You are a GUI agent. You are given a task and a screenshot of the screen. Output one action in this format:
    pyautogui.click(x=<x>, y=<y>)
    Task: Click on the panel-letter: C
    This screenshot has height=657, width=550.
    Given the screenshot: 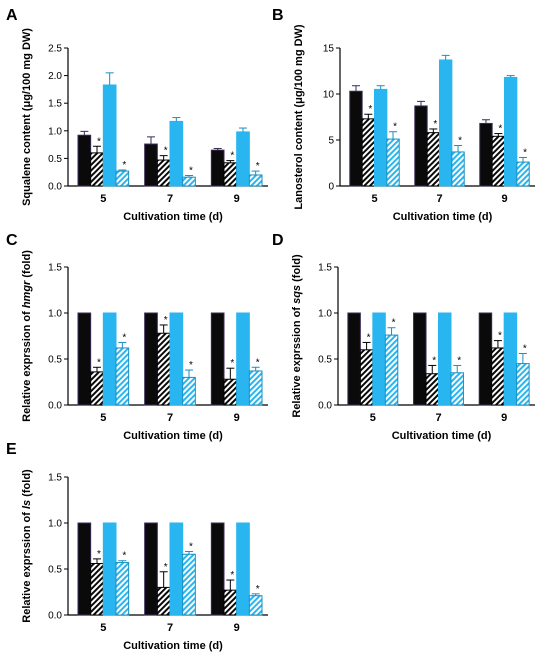 What is the action you would take?
    pyautogui.click(x=12, y=240)
    